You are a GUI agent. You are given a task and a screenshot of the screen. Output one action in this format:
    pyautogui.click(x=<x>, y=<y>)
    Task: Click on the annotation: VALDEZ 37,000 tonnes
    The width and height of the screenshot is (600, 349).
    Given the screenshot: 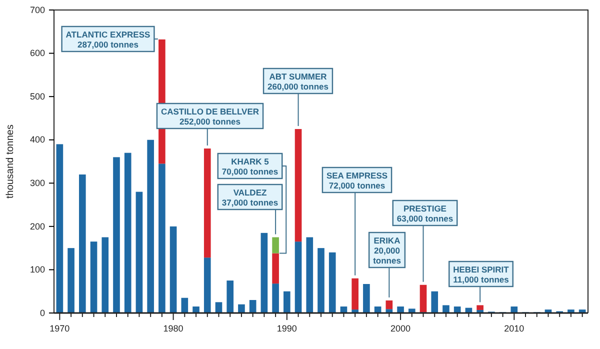 What is the action you would take?
    pyautogui.click(x=250, y=198)
    